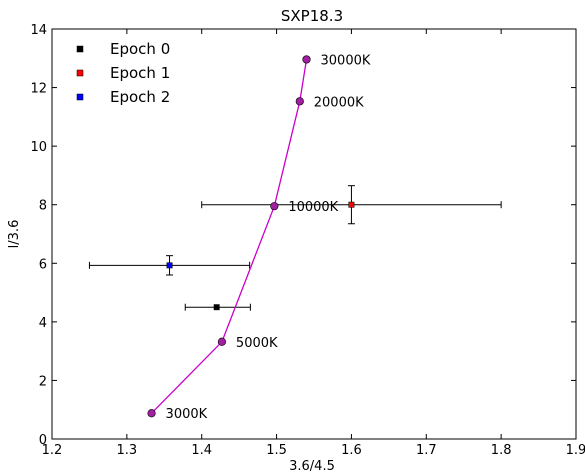  What do you see at coordinates (313, 207) in the screenshot?
I see `temperature-label: 10000K` at bounding box center [313, 207].